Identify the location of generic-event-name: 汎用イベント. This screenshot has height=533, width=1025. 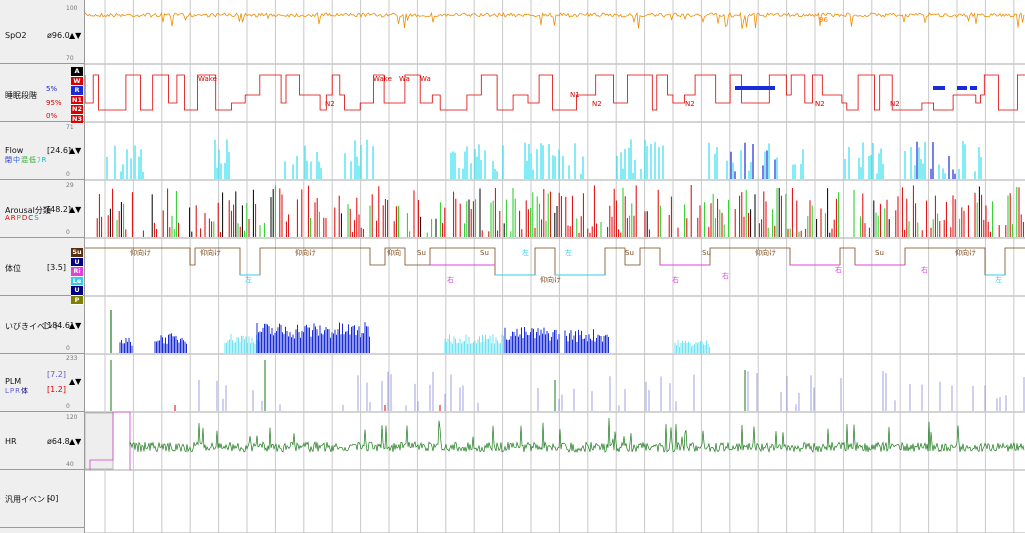
(29, 499).